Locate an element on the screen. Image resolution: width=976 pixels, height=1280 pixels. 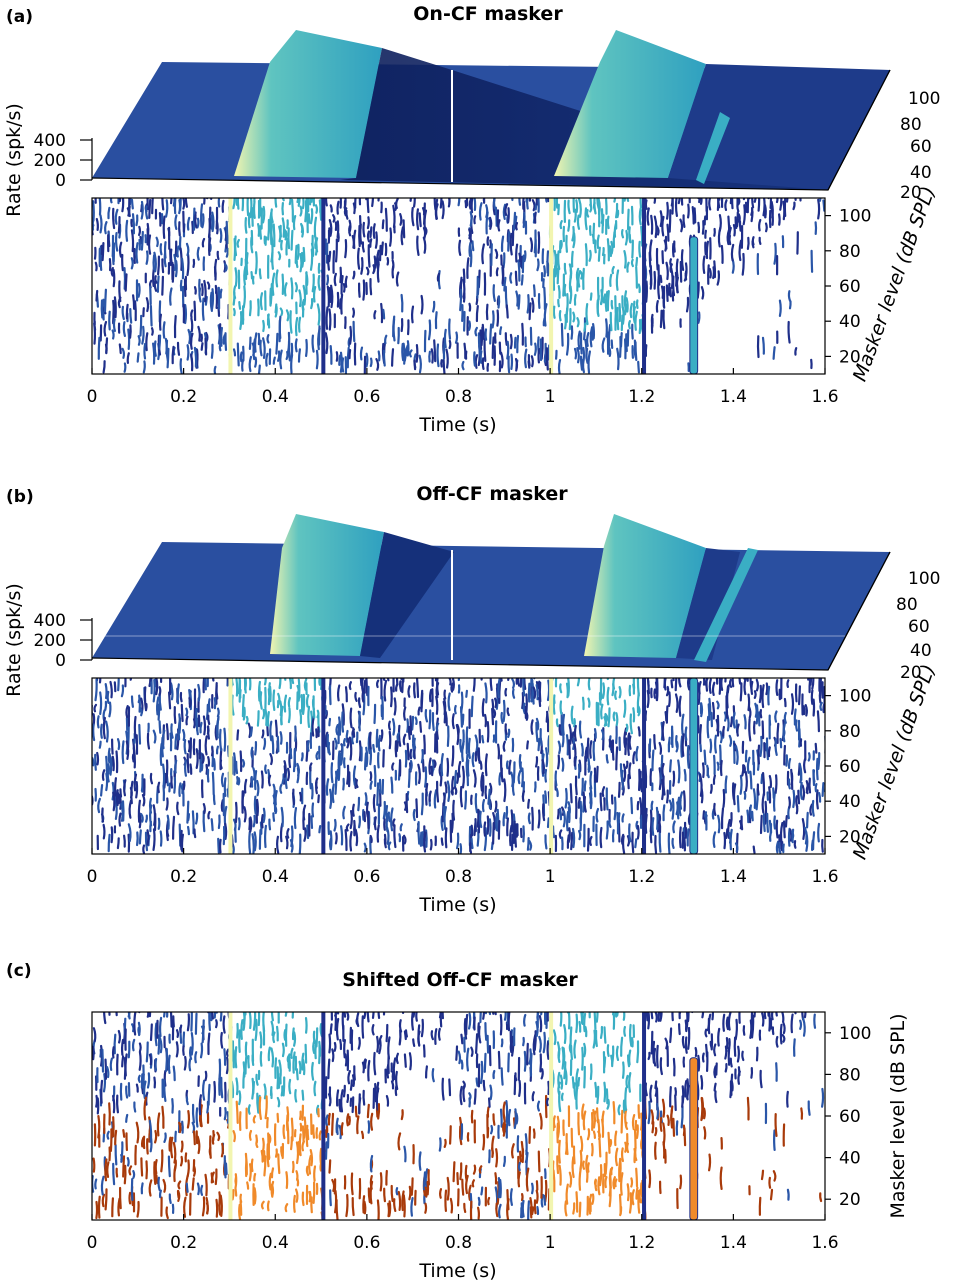
x-tick-label: 0.6 is located at coordinates (366, 397).